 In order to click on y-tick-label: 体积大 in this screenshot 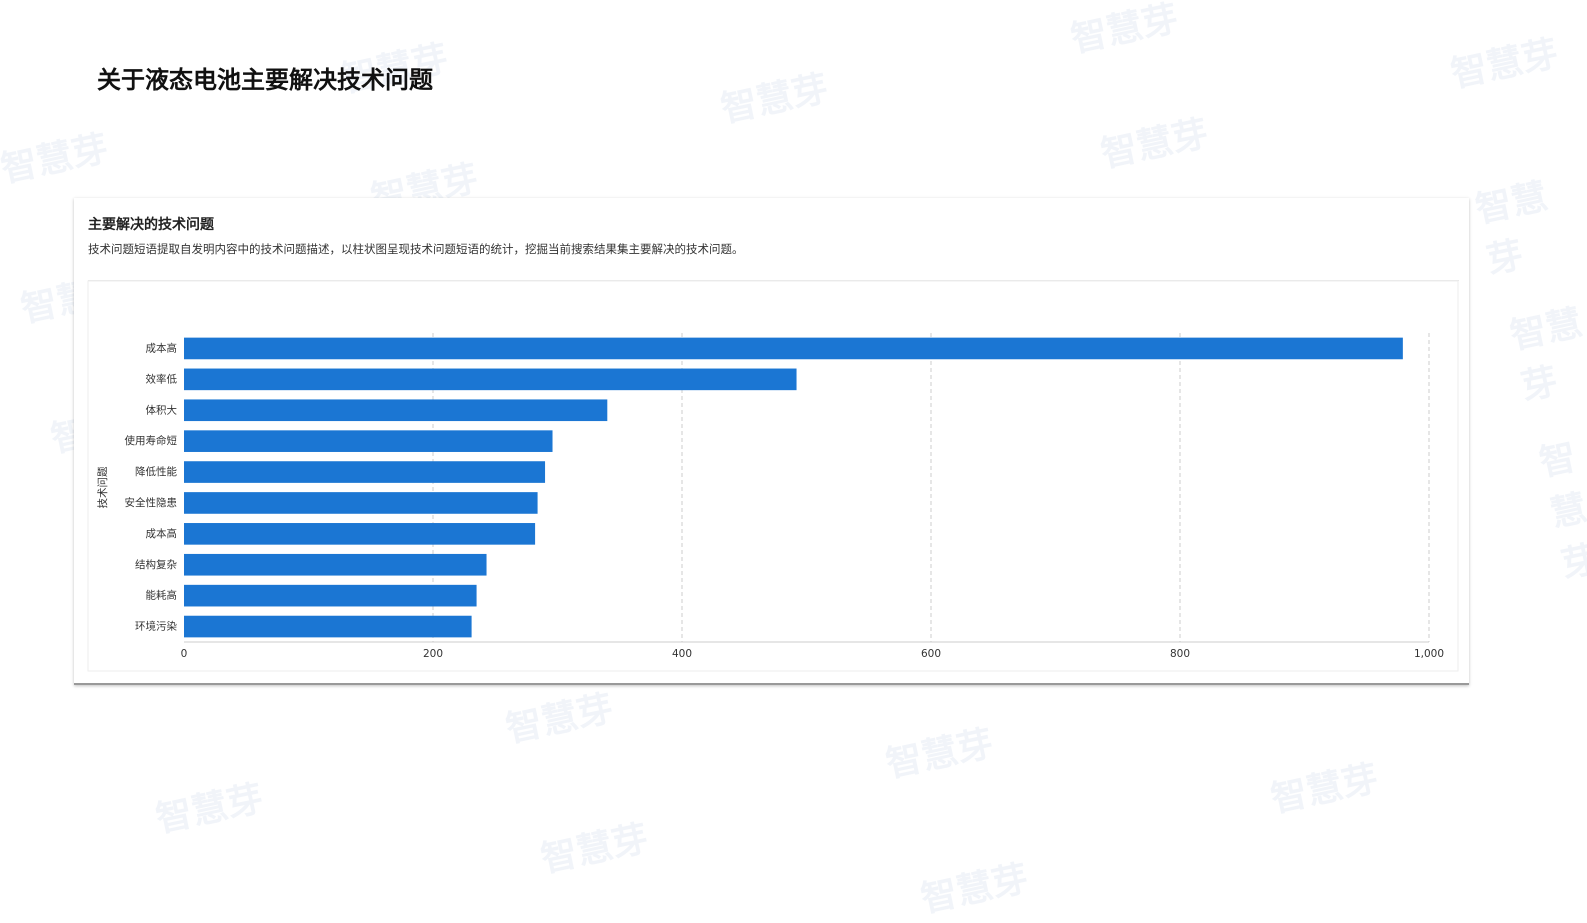, I will do `click(162, 409)`.